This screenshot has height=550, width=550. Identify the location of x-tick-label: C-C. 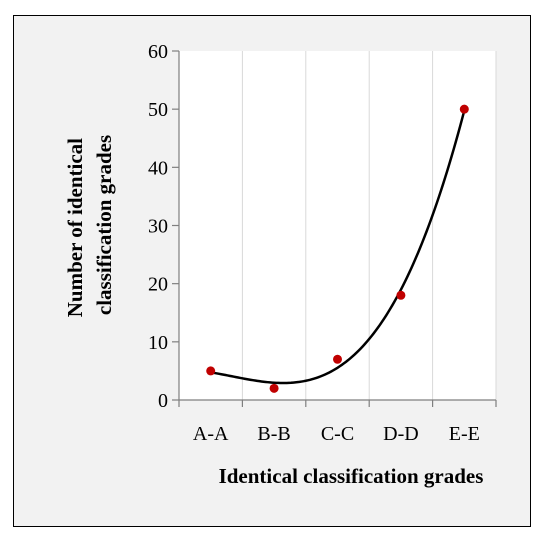
(337, 434).